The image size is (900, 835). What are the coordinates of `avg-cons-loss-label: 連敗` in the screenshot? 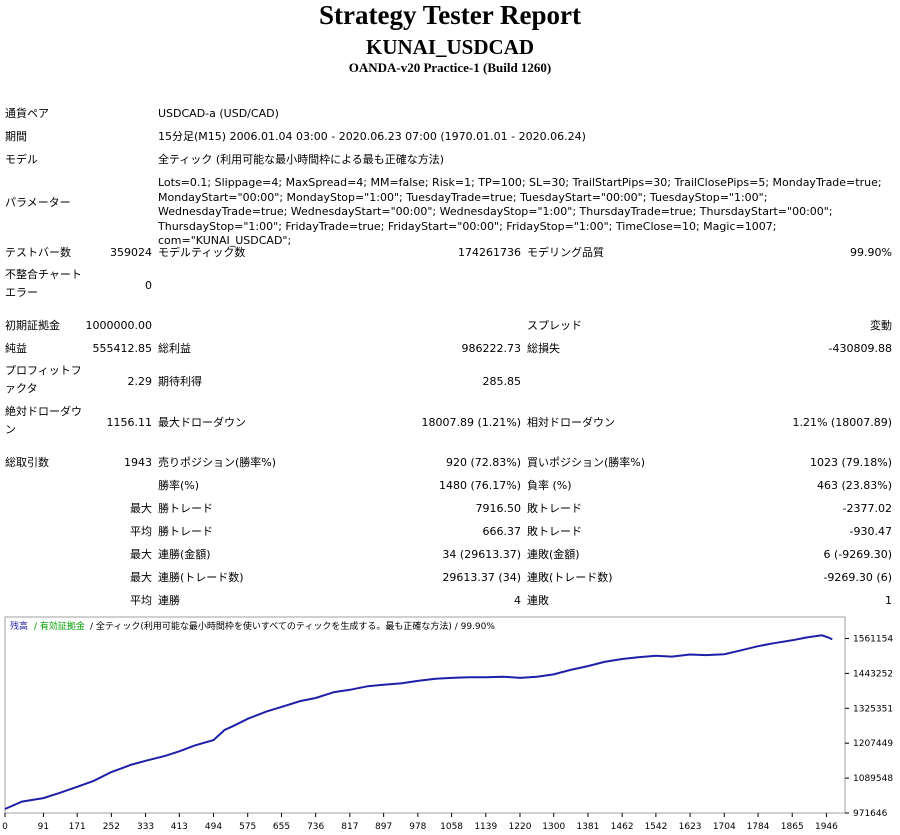 It's located at (538, 600).